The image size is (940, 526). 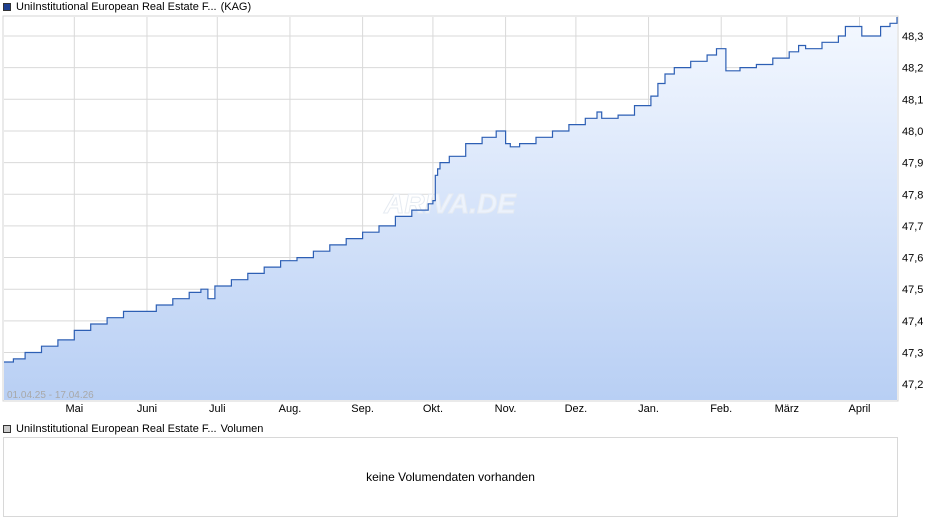 What do you see at coordinates (912, 132) in the screenshot?
I see `y-tick-label: 48,0` at bounding box center [912, 132].